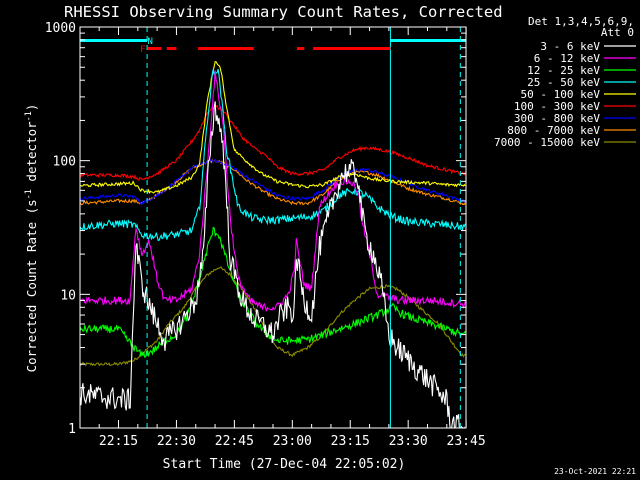 The height and width of the screenshot is (480, 640). What do you see at coordinates (149, 42) in the screenshot?
I see `annotation-label: N` at bounding box center [149, 42].